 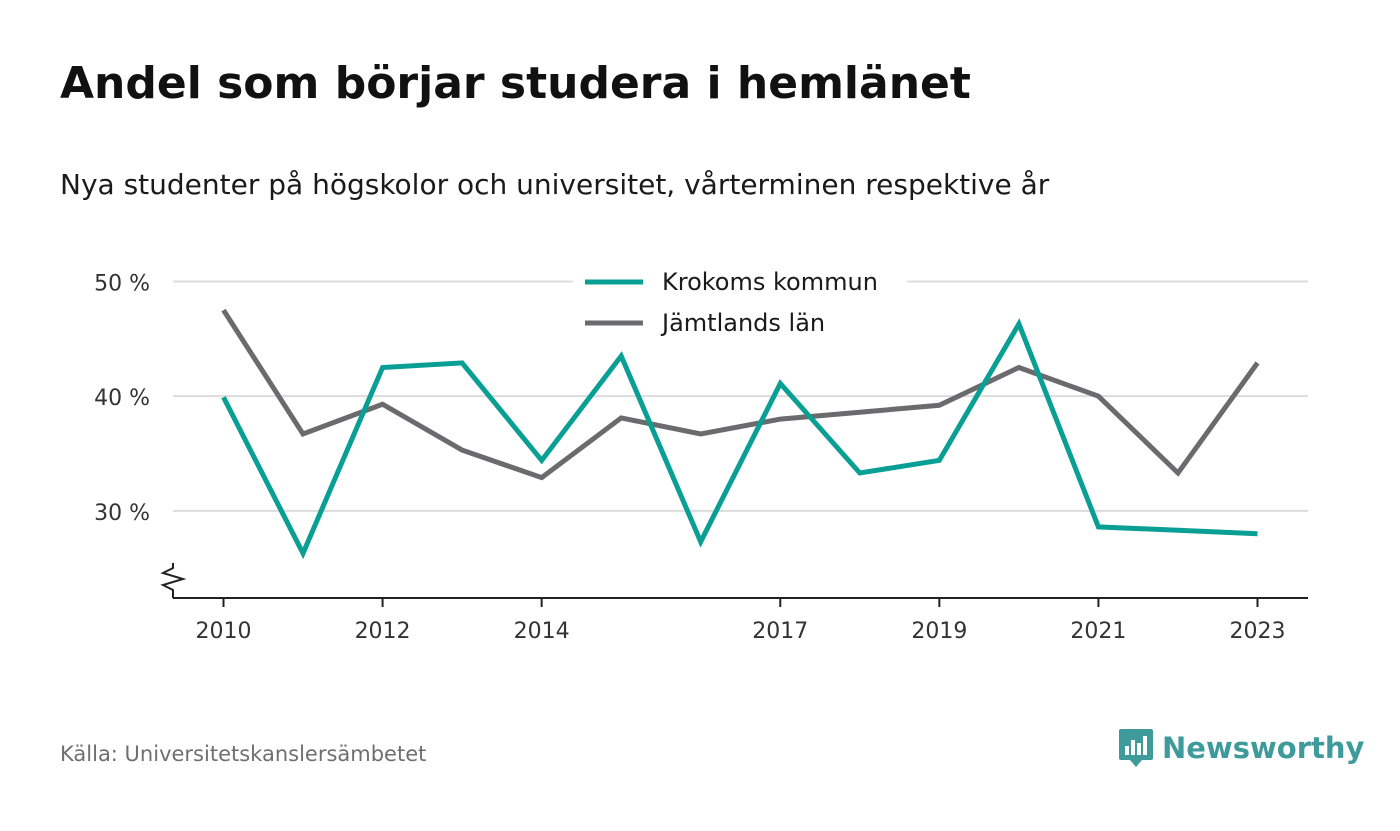 I want to click on x-tick-label: 2012, so click(x=383, y=631).